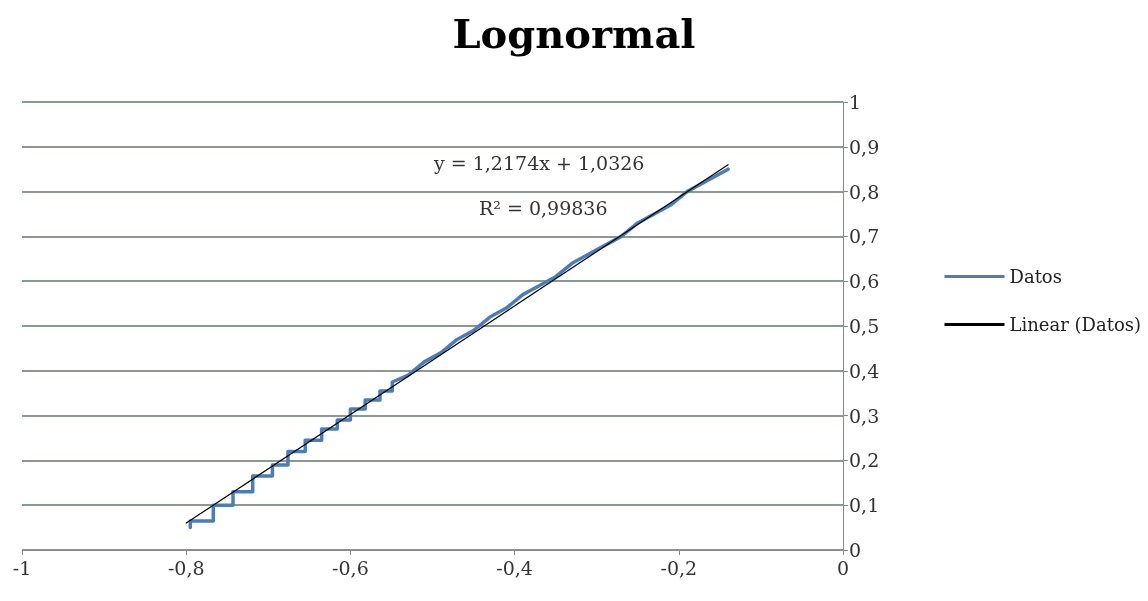 The height and width of the screenshot is (601, 1148). Describe the element at coordinates (864, 236) in the screenshot. I see `y-tick-label: 0,7` at that location.